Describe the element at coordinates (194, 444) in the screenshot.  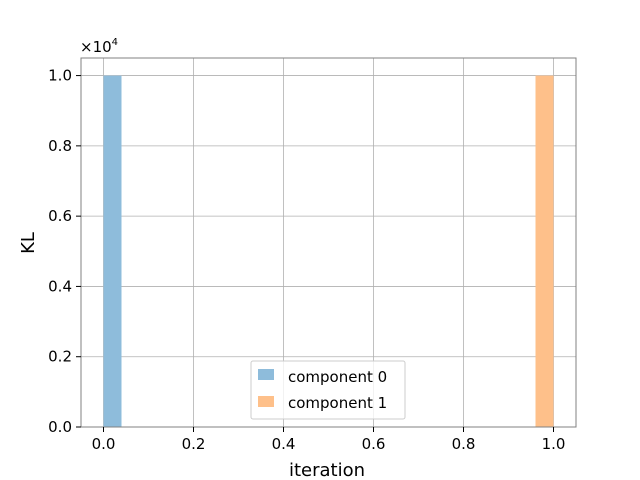
I see `x-tick-label-1: 0.2` at that location.